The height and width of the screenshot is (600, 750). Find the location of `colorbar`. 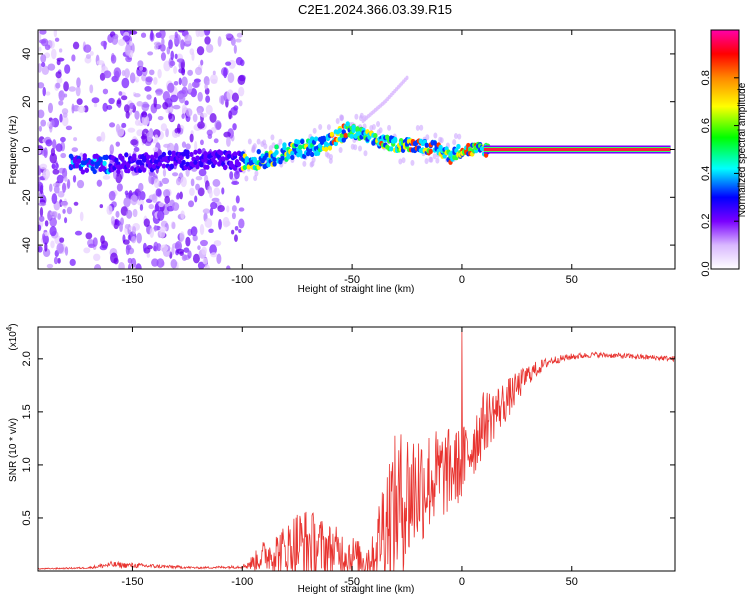

colorbar is located at coordinates (725, 149).